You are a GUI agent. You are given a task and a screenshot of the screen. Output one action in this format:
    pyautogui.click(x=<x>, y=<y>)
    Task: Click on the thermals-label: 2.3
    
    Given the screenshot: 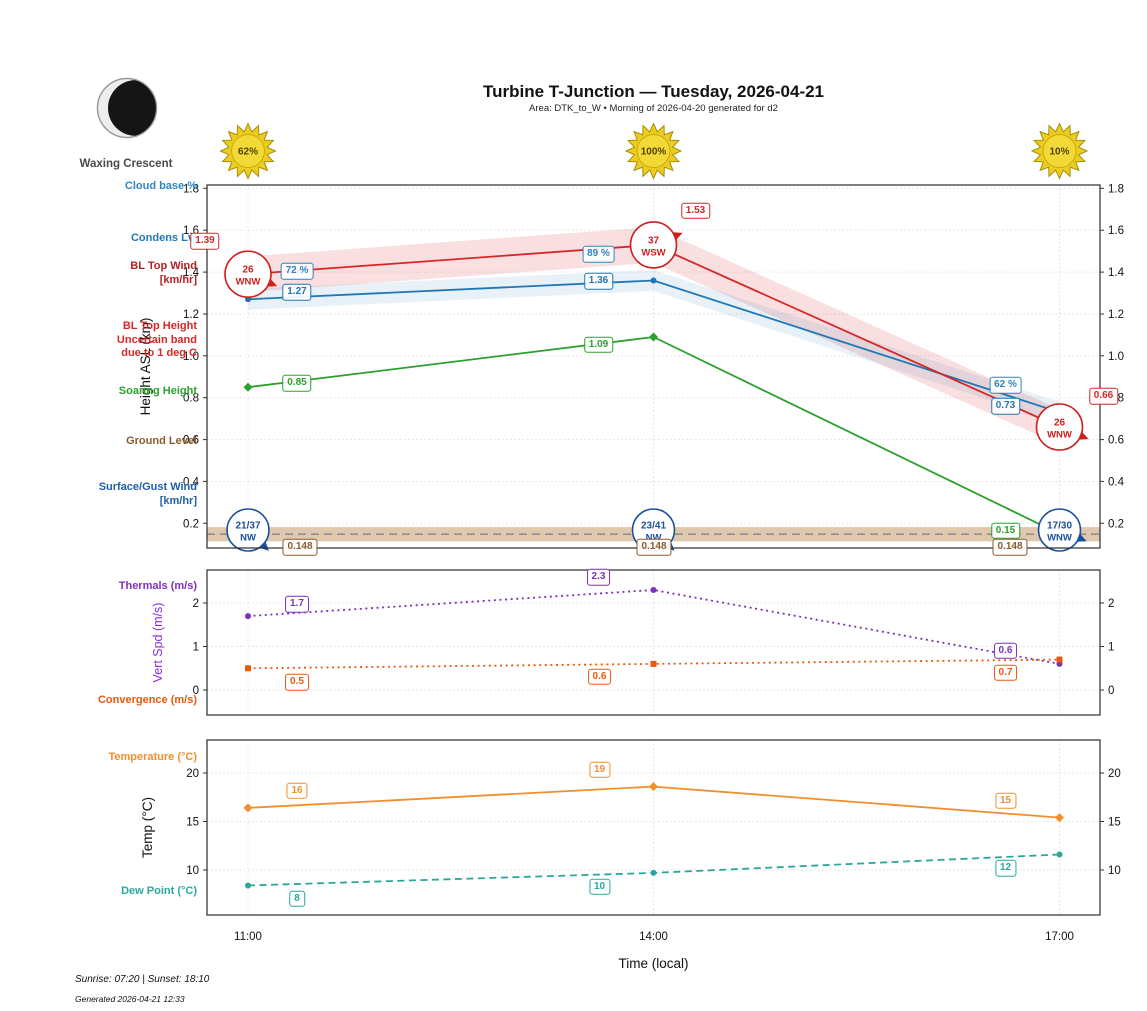 What is the action you would take?
    pyautogui.click(x=598, y=577)
    